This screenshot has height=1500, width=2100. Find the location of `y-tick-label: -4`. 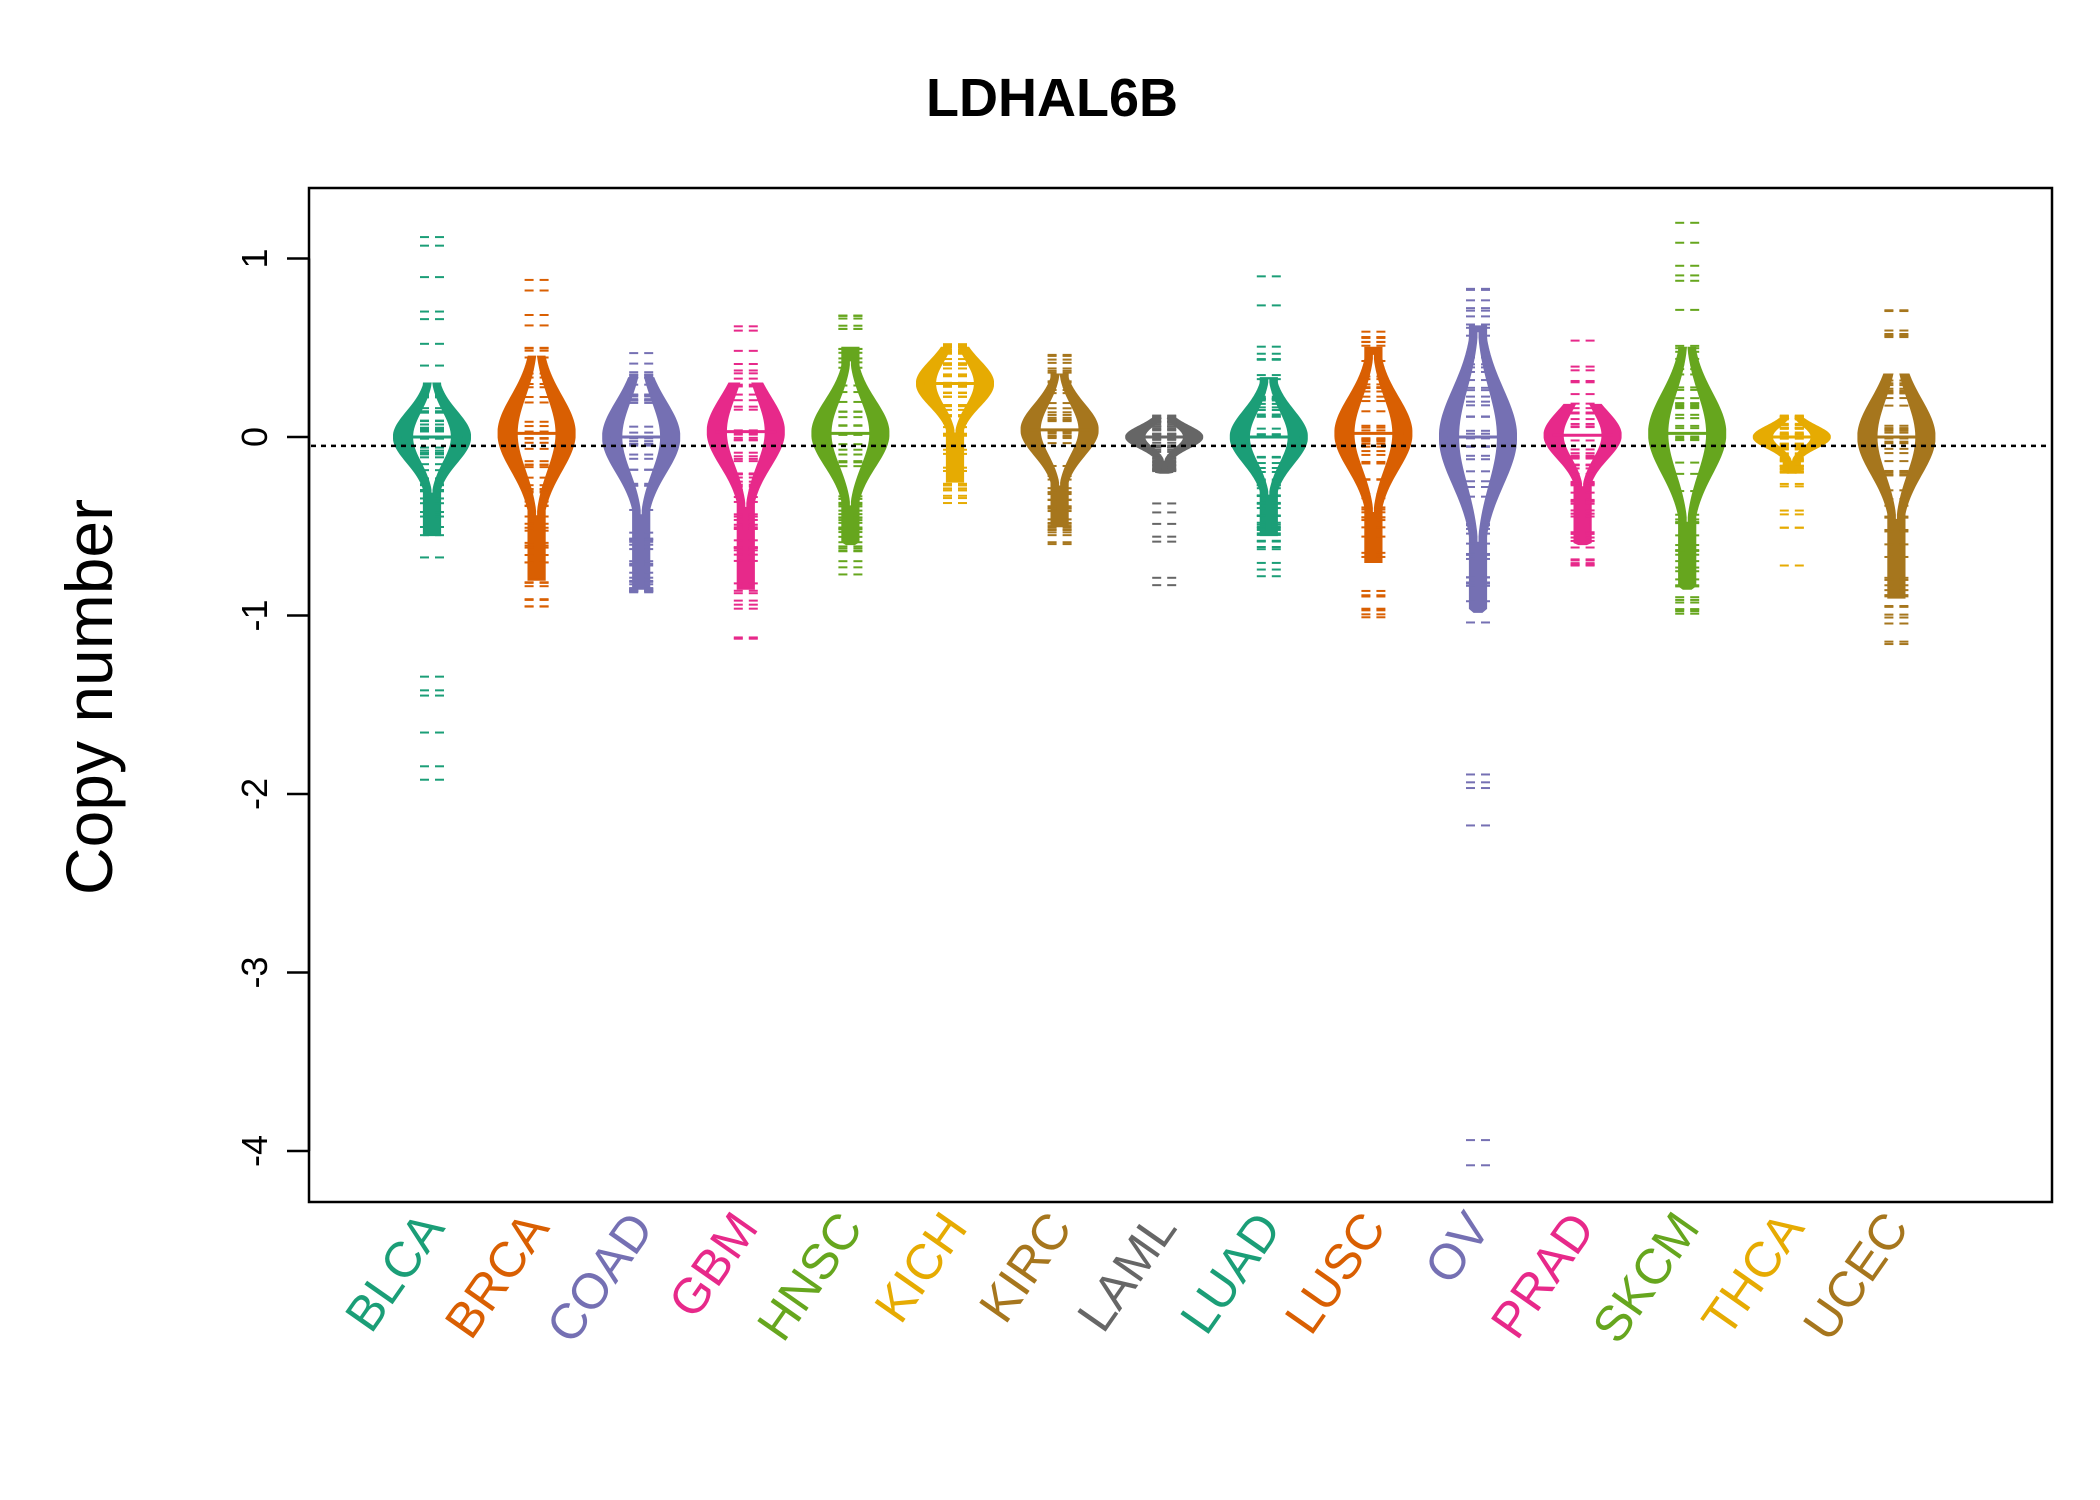

y-tick-label: -4 is located at coordinates (254, 1151).